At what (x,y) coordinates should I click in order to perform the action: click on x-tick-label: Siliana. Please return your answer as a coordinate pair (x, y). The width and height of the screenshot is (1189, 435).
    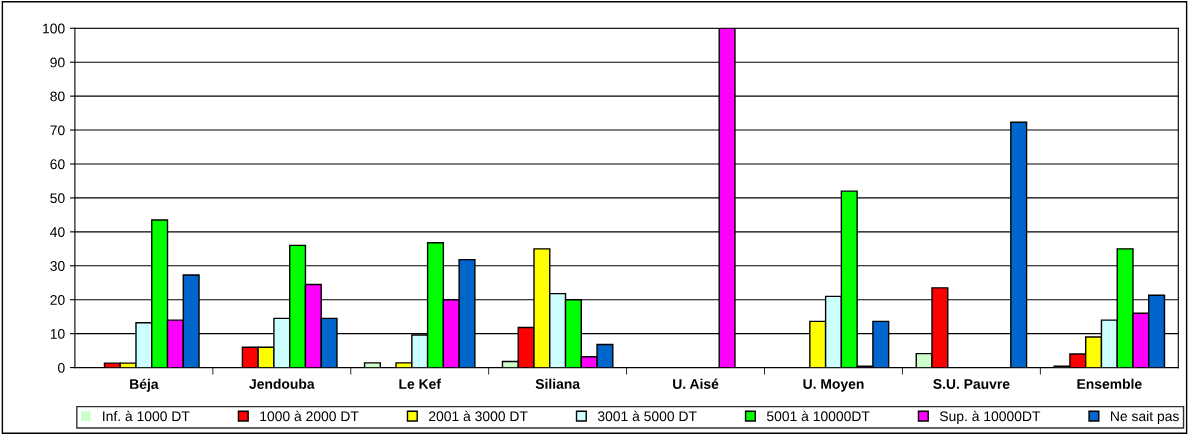
    Looking at the image, I should click on (558, 383).